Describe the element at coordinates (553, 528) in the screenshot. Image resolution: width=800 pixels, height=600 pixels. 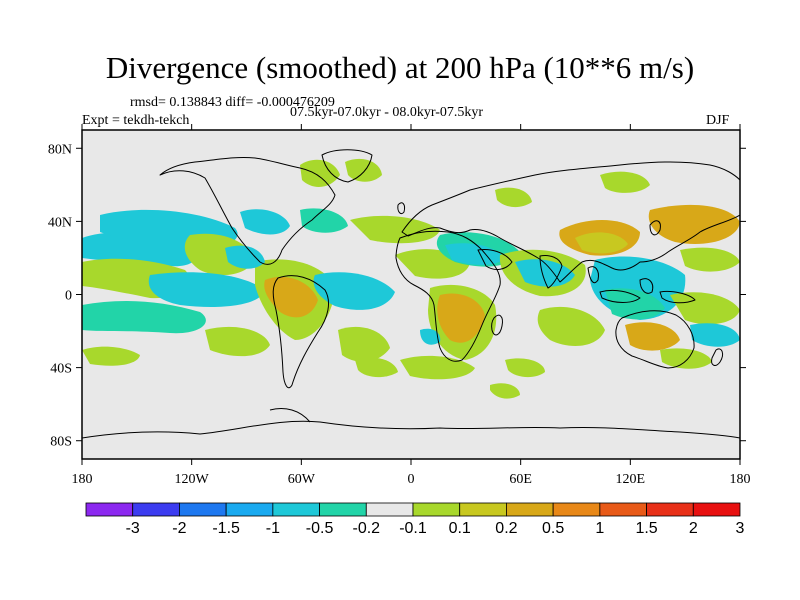
I see `colorbar-label: 0.5` at that location.